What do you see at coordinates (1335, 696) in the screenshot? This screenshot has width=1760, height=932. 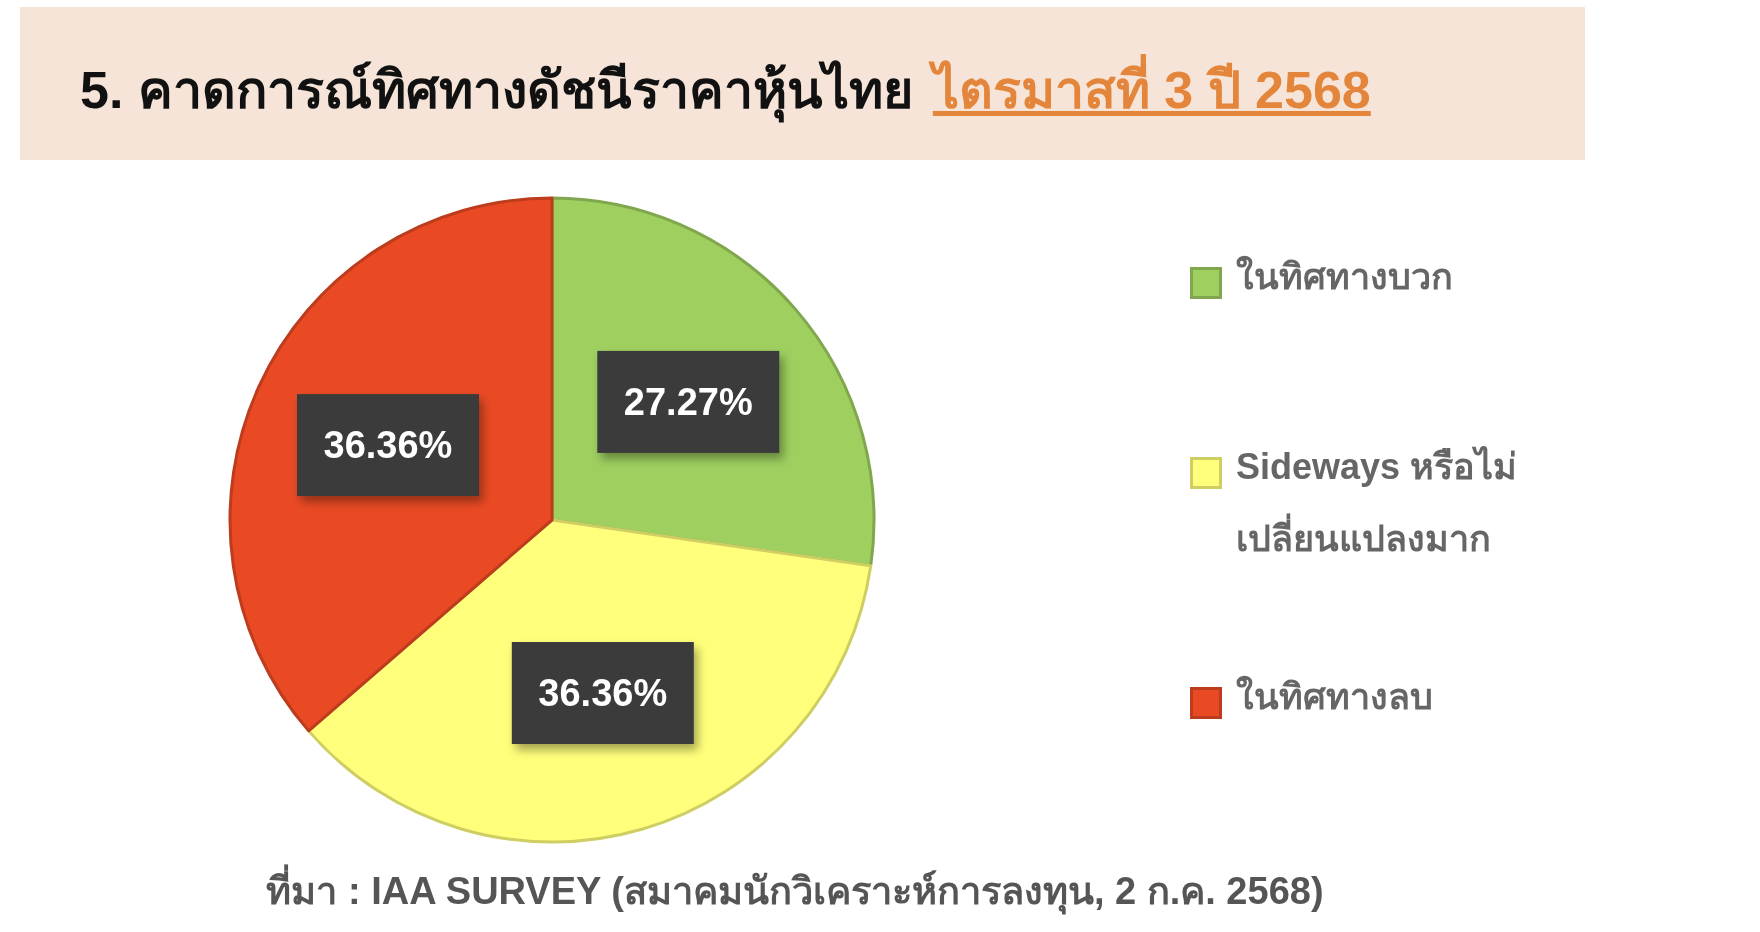 I see `legend-label: ในทิศทางลบ` at bounding box center [1335, 696].